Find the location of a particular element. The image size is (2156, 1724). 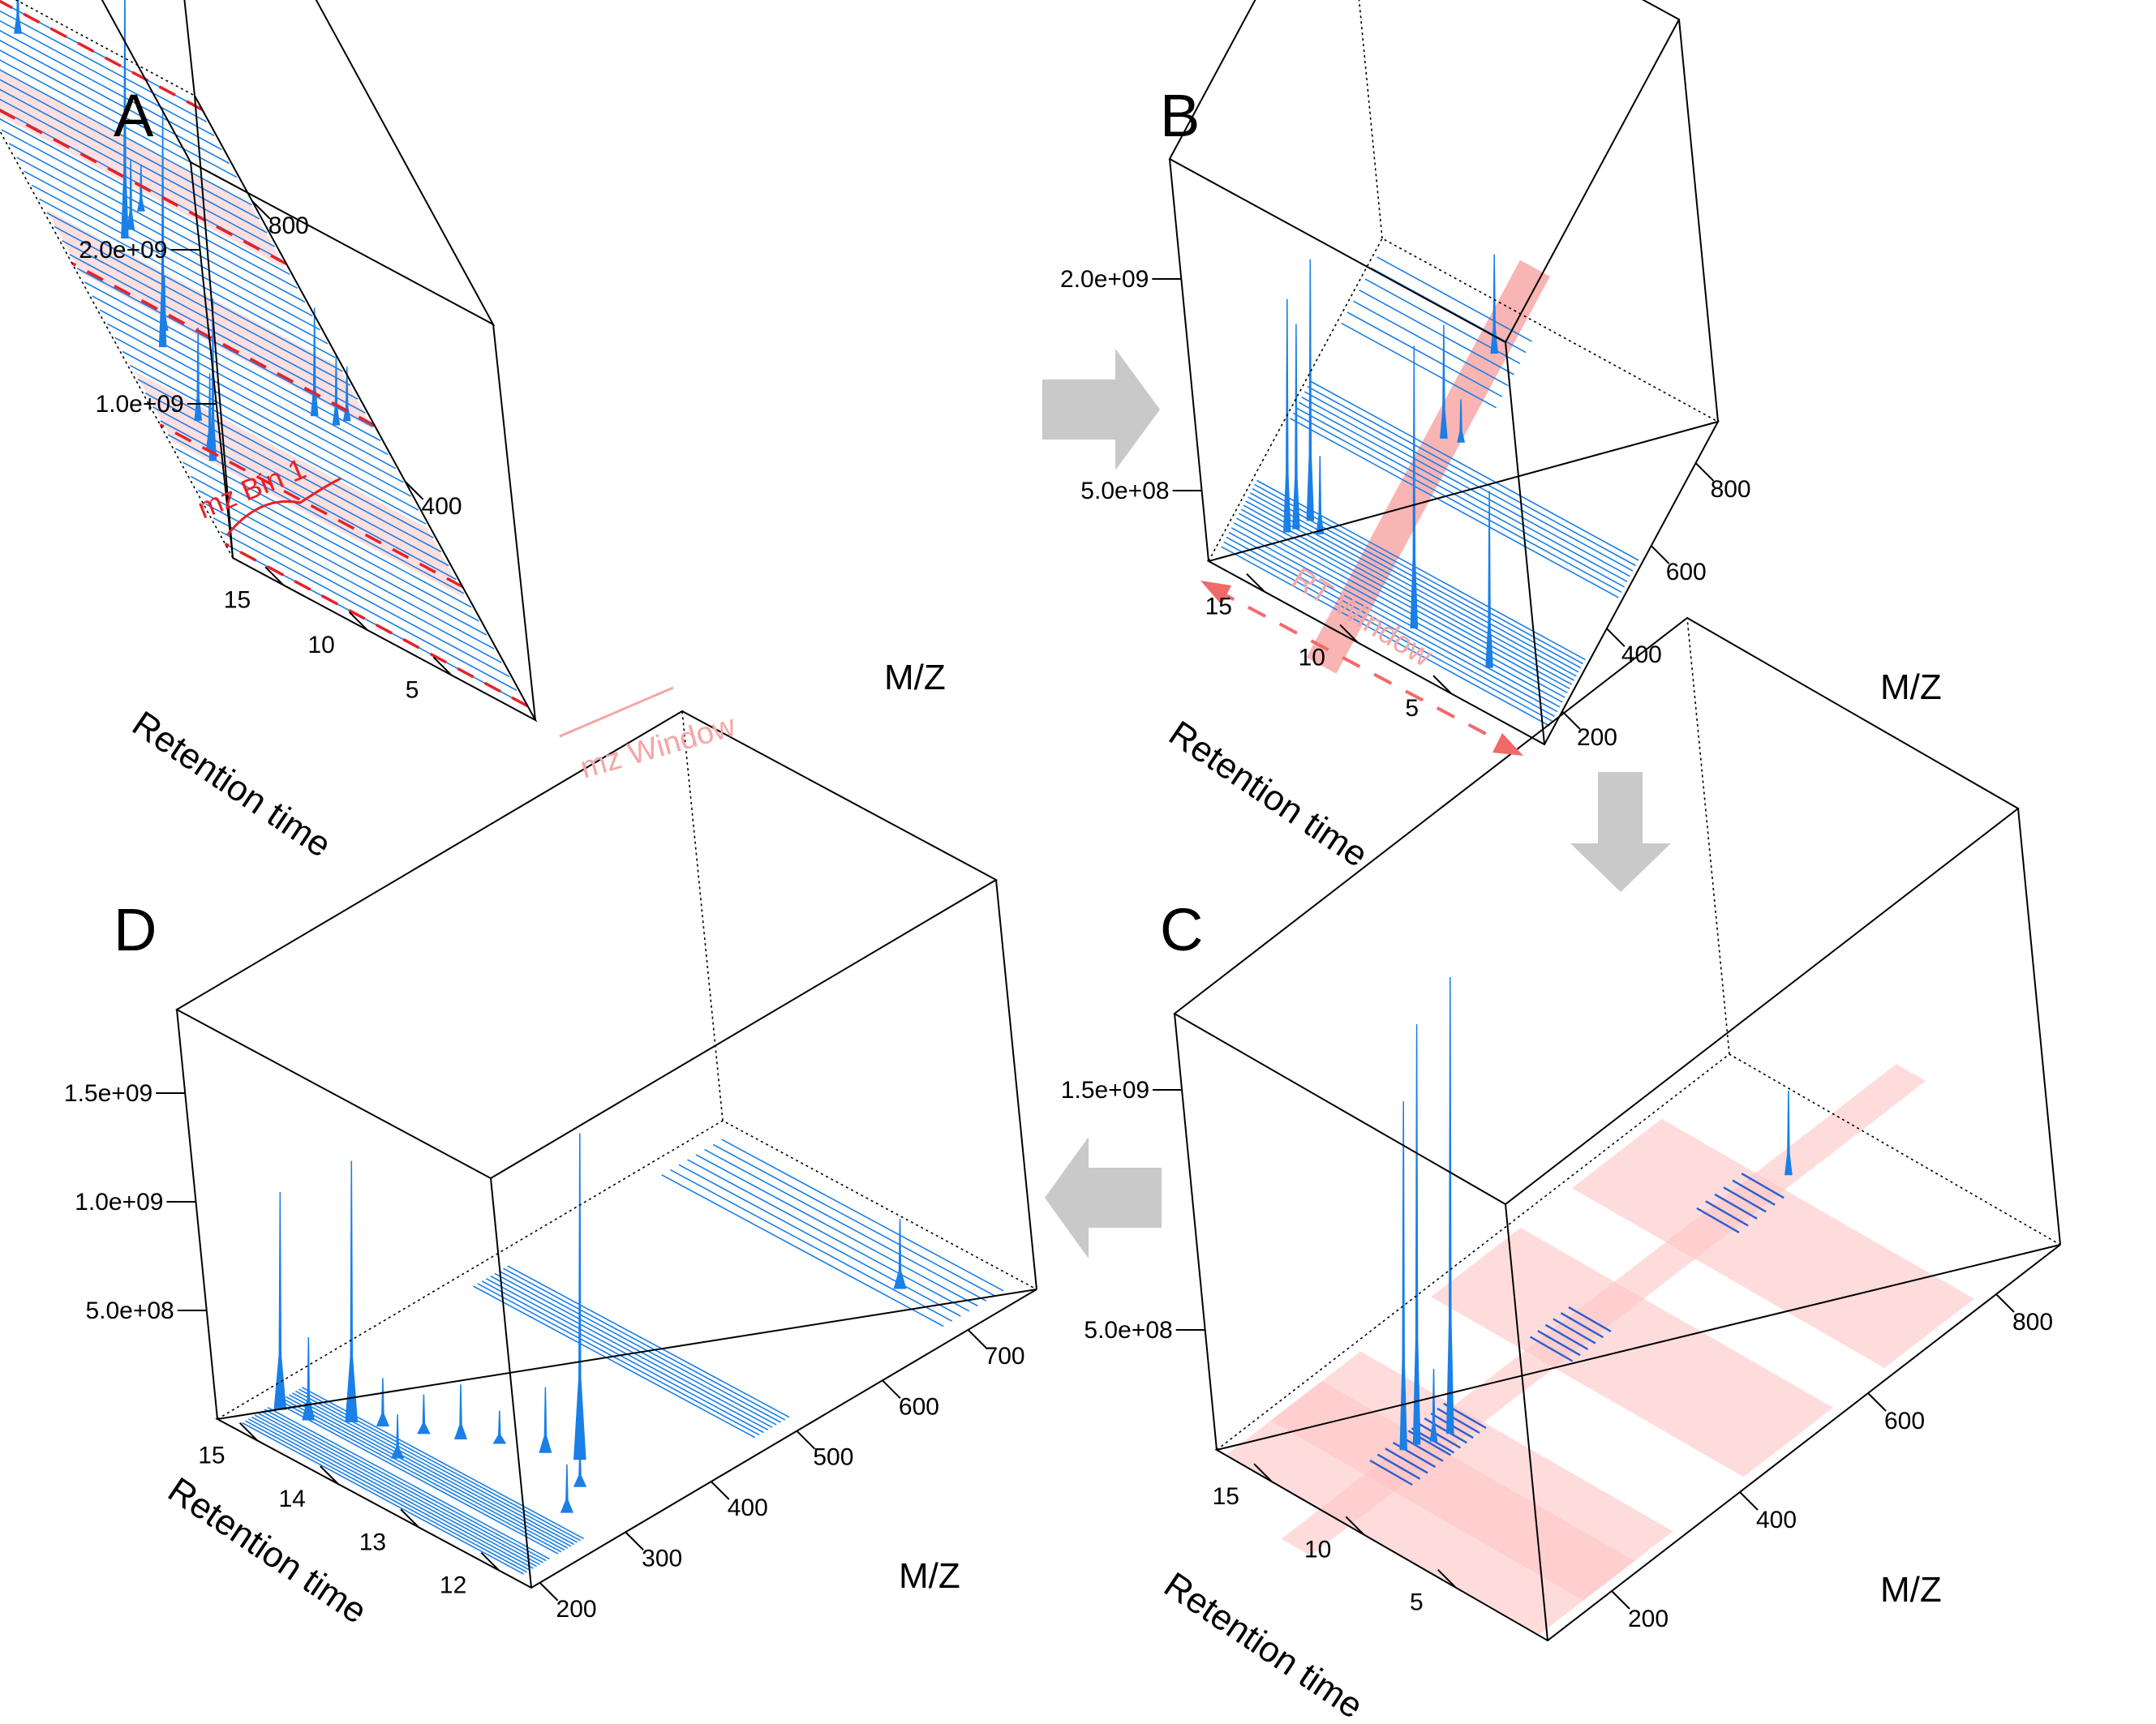

mz-tick-label-c-0: 200 is located at coordinates (1648, 1619).